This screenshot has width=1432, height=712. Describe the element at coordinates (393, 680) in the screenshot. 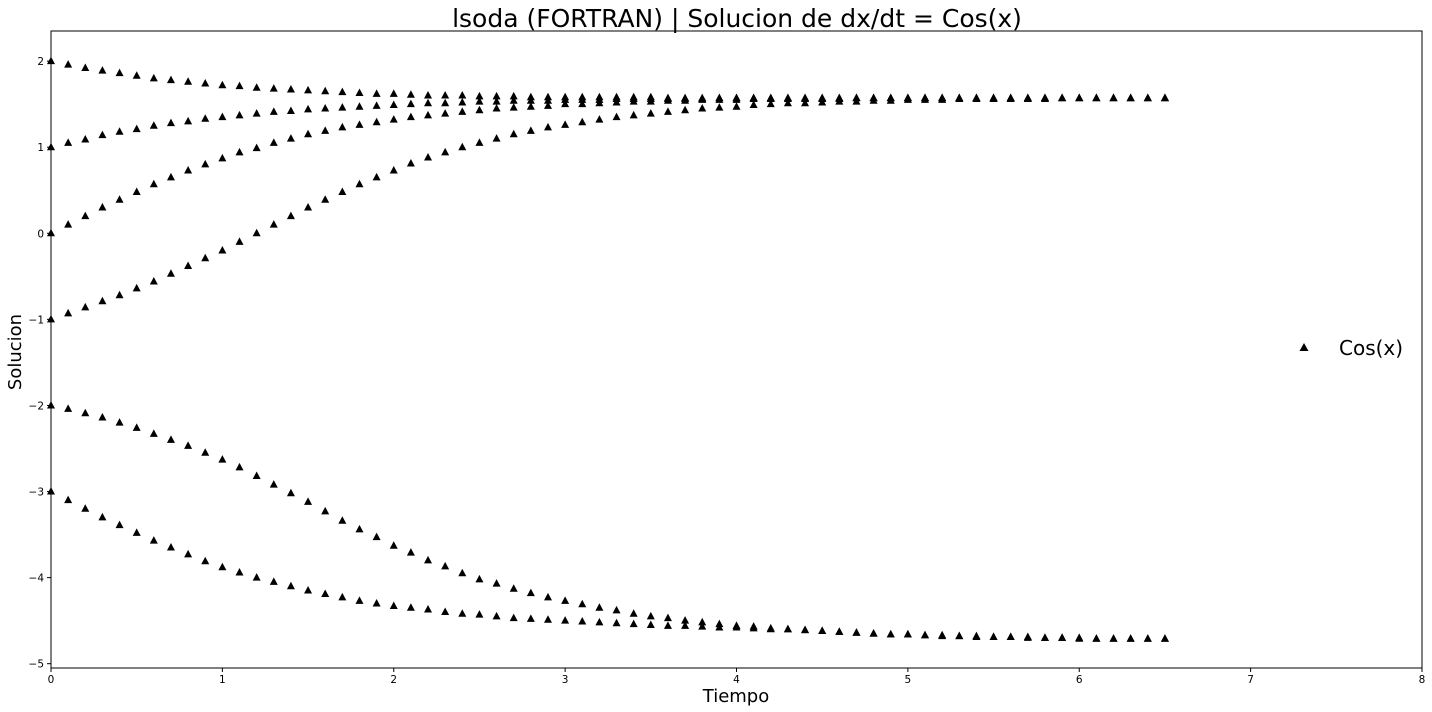

I see `x-tick-label: 2` at that location.